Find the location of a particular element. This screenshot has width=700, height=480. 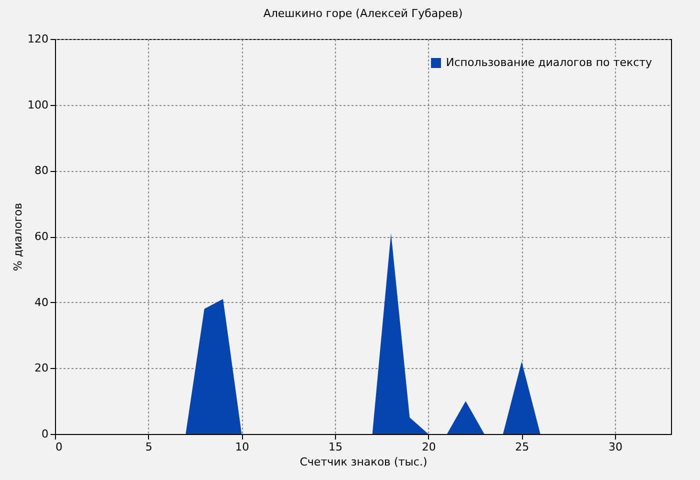

y-tick-label: 120 is located at coordinates (38, 39).